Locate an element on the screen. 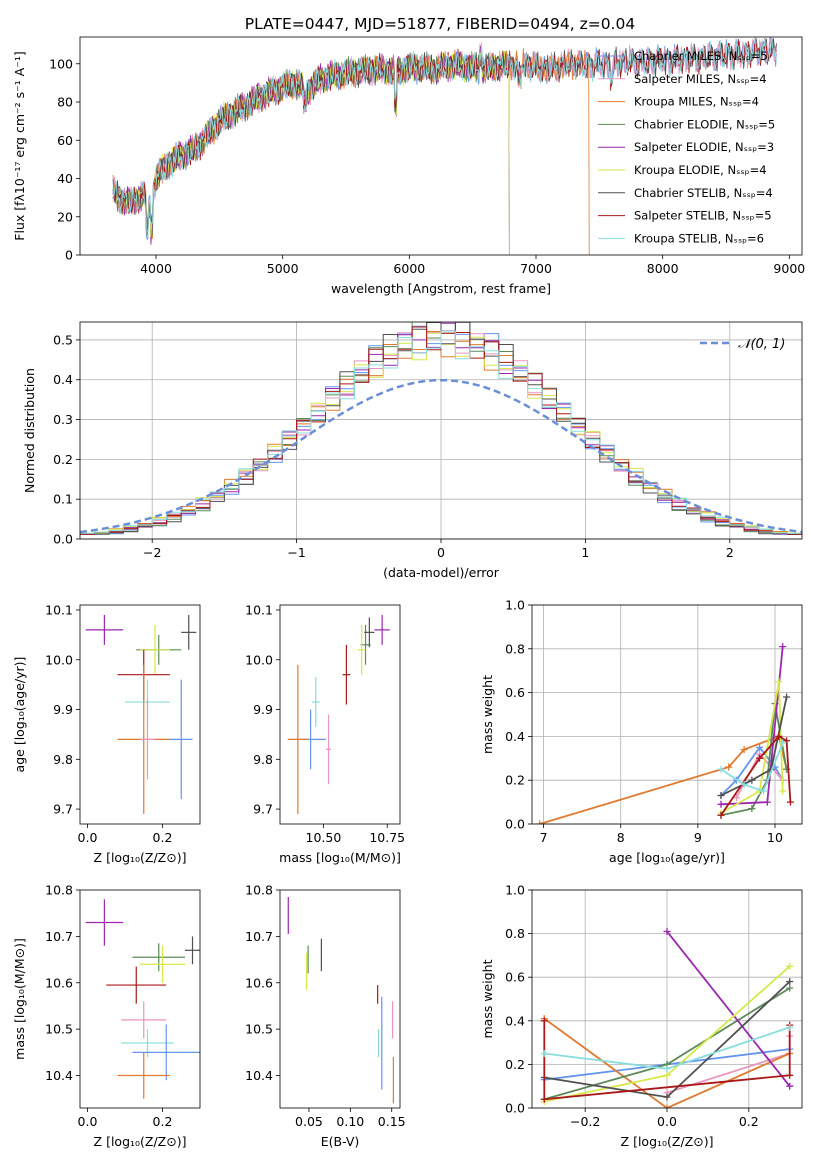 The height and width of the screenshot is (1170, 819). legend-entry: 𝒩(0, 1) is located at coordinates (761, 344).